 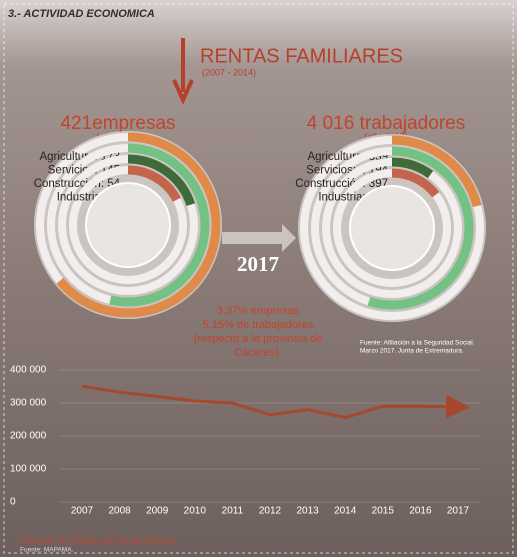 I want to click on section-title: 3.- ACTIVIDAD ECONOMICA, so click(x=81, y=14).